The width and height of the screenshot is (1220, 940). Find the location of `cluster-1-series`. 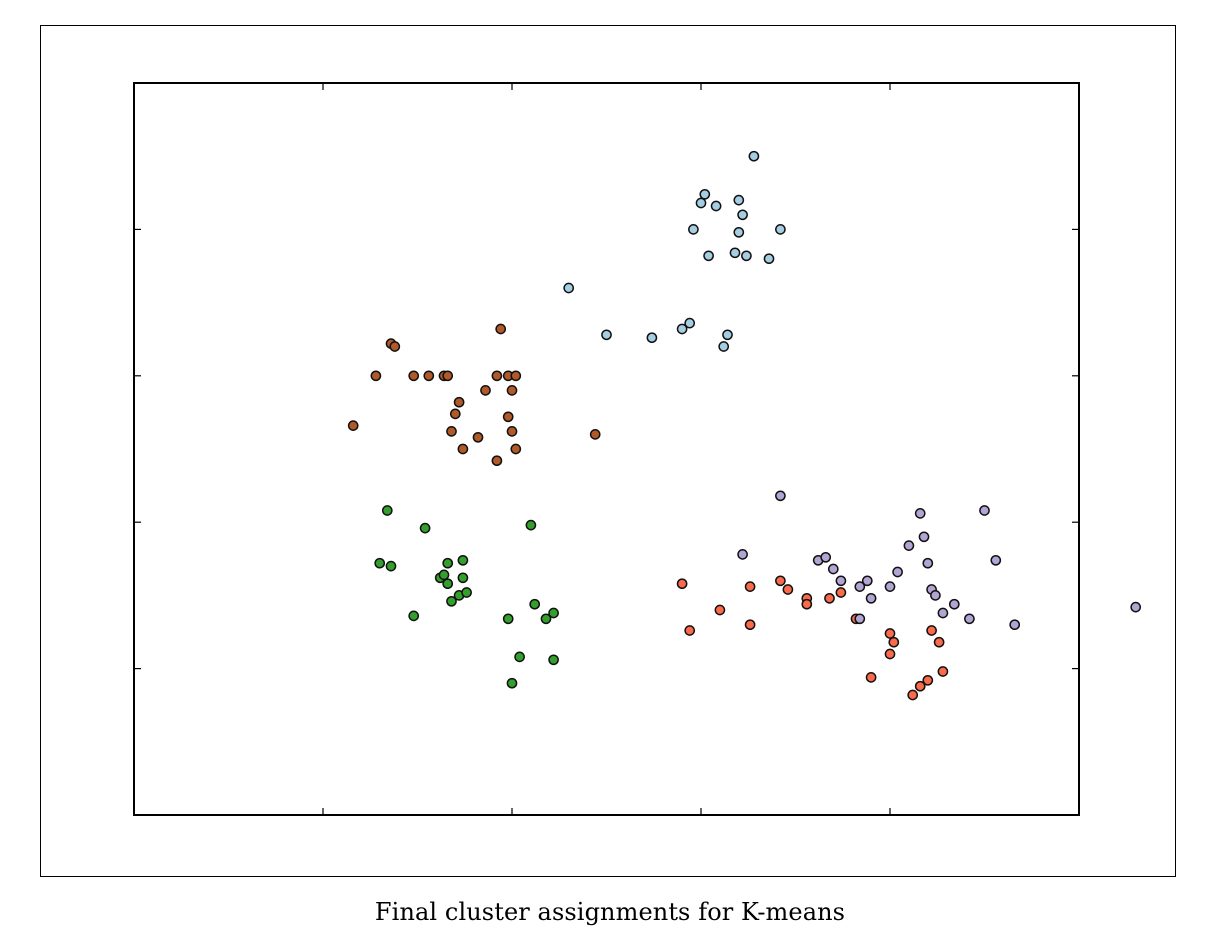

cluster-1-series is located at coordinates (474, 395).